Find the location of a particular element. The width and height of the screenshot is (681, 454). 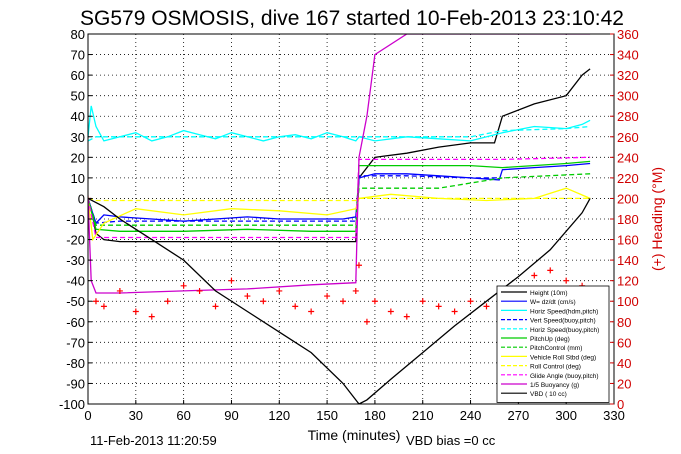

x-tick-label: 90 is located at coordinates (231, 415).